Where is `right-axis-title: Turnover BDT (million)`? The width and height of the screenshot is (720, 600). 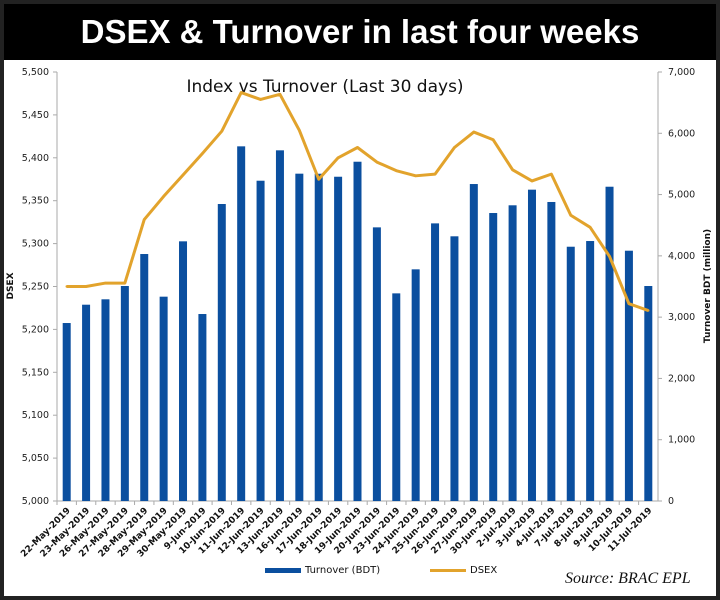 right-axis-title: Turnover BDT (million) is located at coordinates (708, 286).